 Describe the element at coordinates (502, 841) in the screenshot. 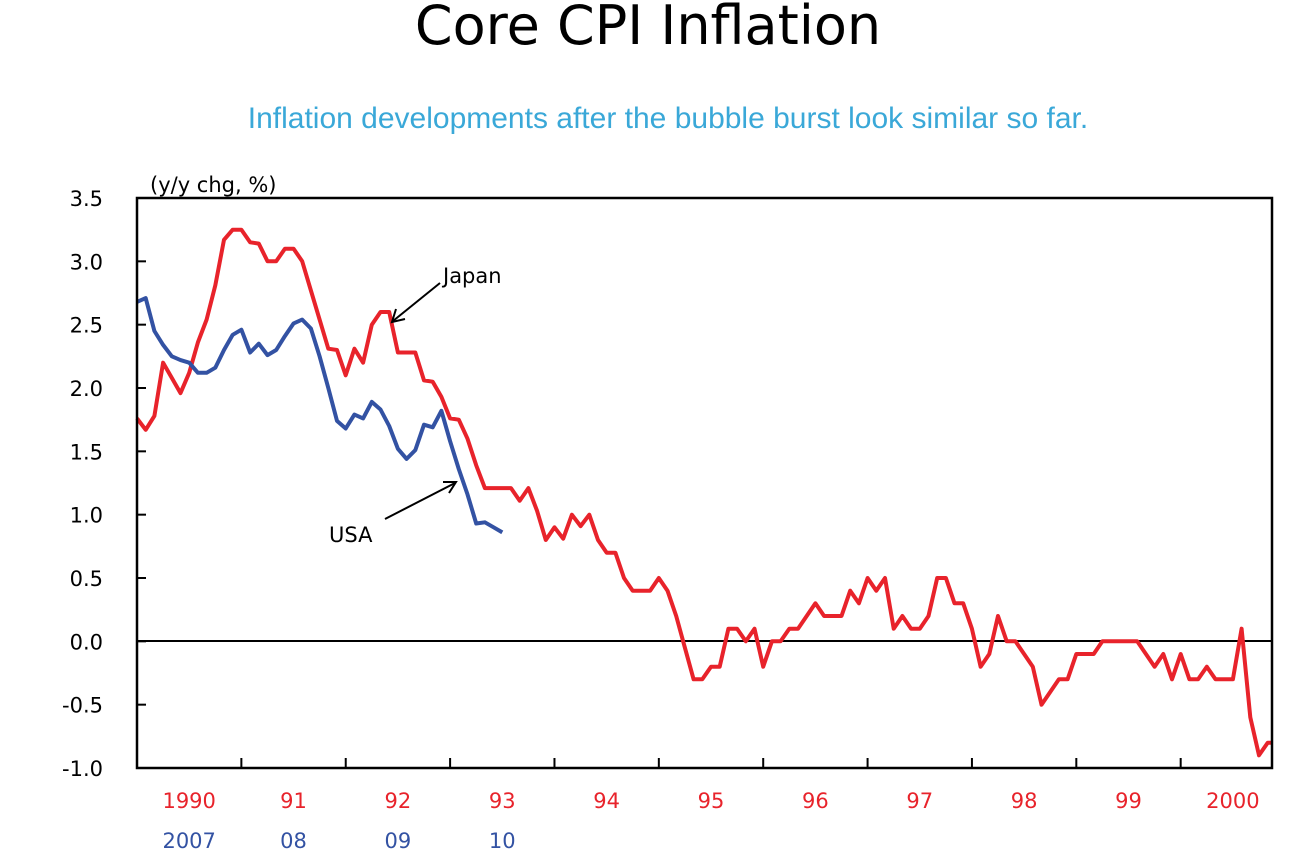

I see `x-tick-label-usa: 10` at that location.